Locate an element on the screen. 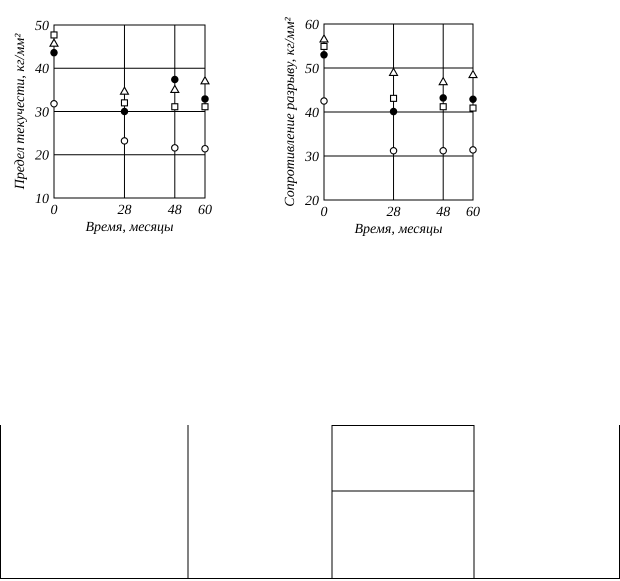  y-axis-title: Сопротивление разрыву, кг/мм² is located at coordinates (290, 111).